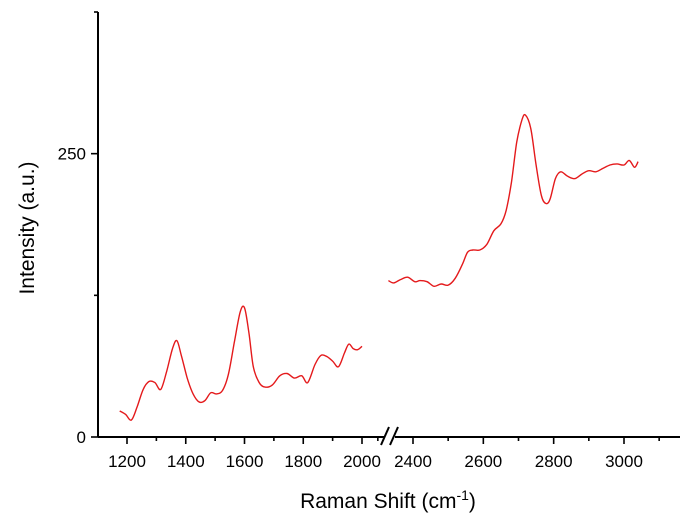  I want to click on x-tick-label: 2800, so click(554, 461).